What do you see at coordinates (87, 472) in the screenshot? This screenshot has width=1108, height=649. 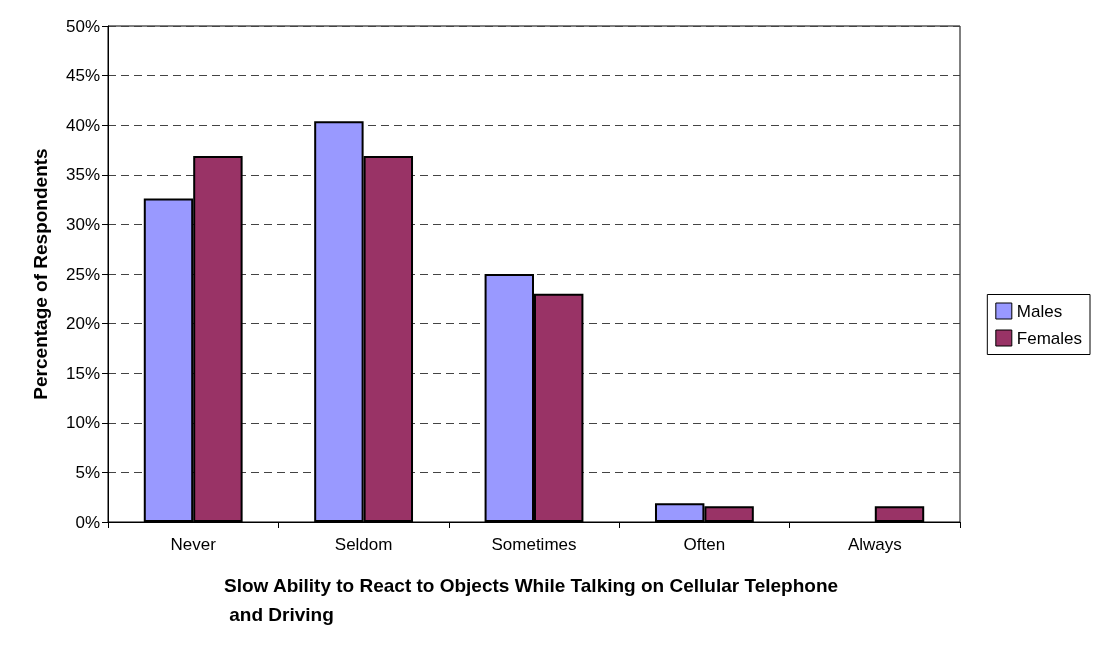 I see `y-tick-label: 5%` at bounding box center [87, 472].